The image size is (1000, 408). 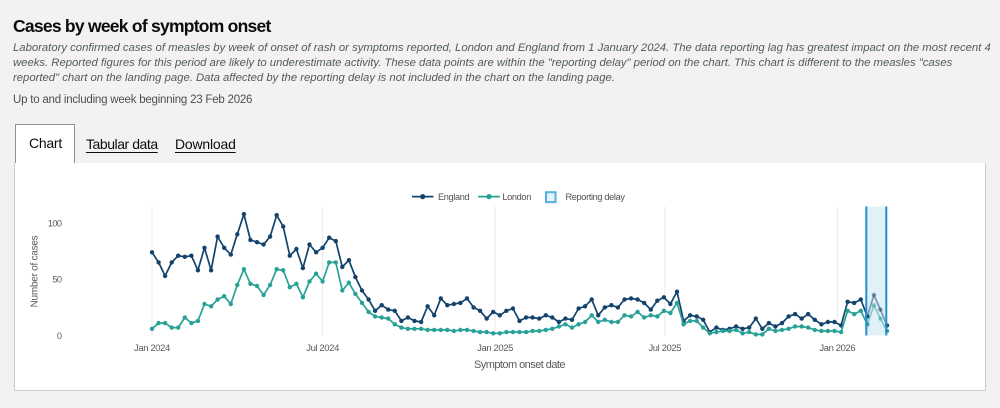 What do you see at coordinates (596, 196) in the screenshot?
I see `svg-text: Reporting delay` at bounding box center [596, 196].